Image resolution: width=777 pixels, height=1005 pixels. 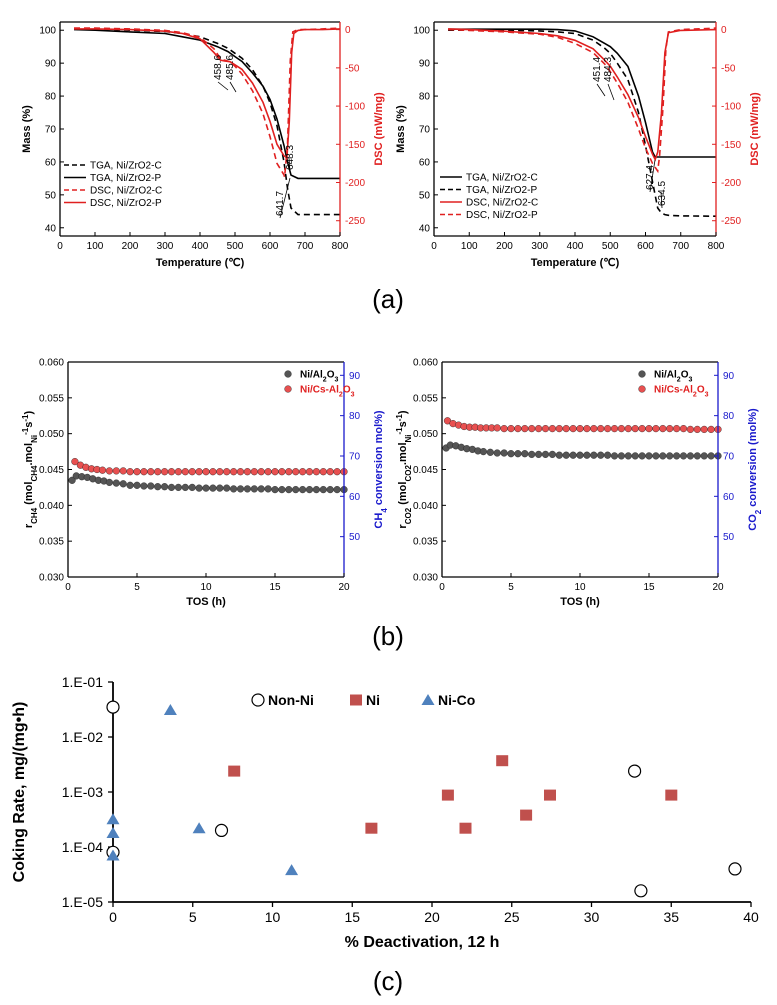 I want to click on legend-label: DSC, Ni/ZrO2-C, so click(x=502, y=203).